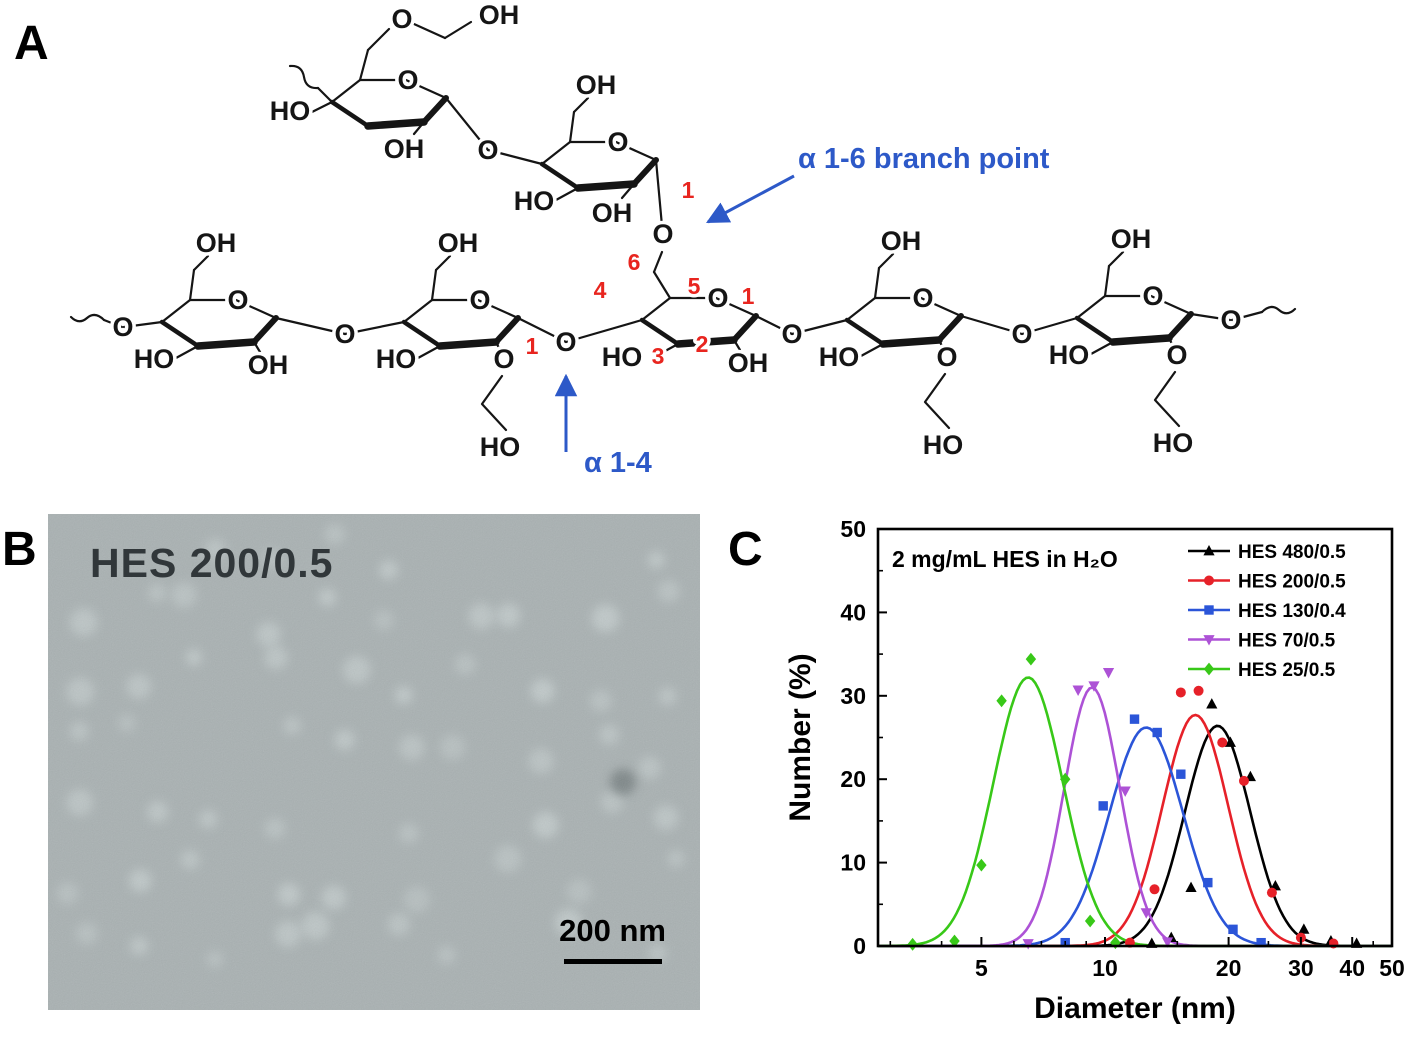  What do you see at coordinates (658, 356) in the screenshot?
I see `carbon-number: 3` at bounding box center [658, 356].